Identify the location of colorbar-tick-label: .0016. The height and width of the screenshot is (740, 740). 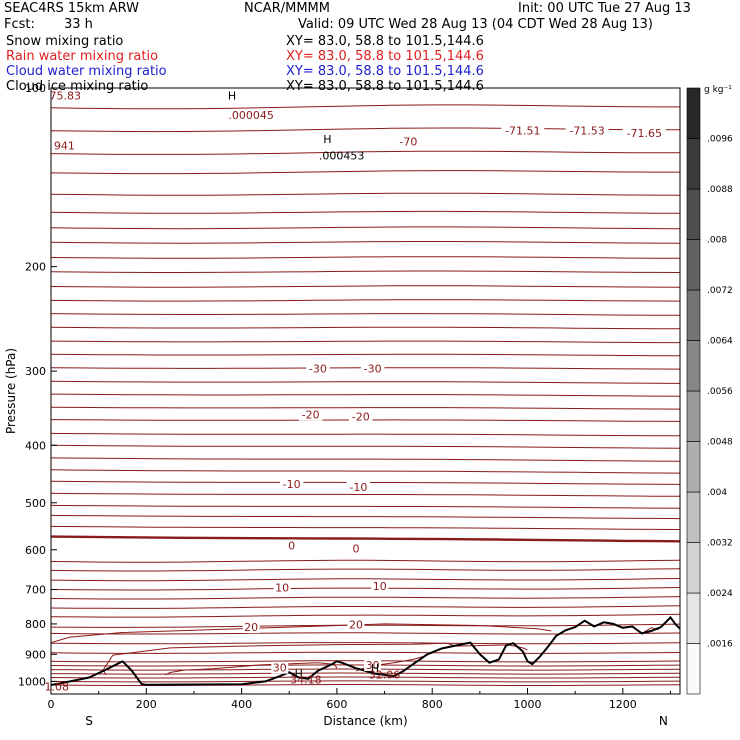
(720, 645).